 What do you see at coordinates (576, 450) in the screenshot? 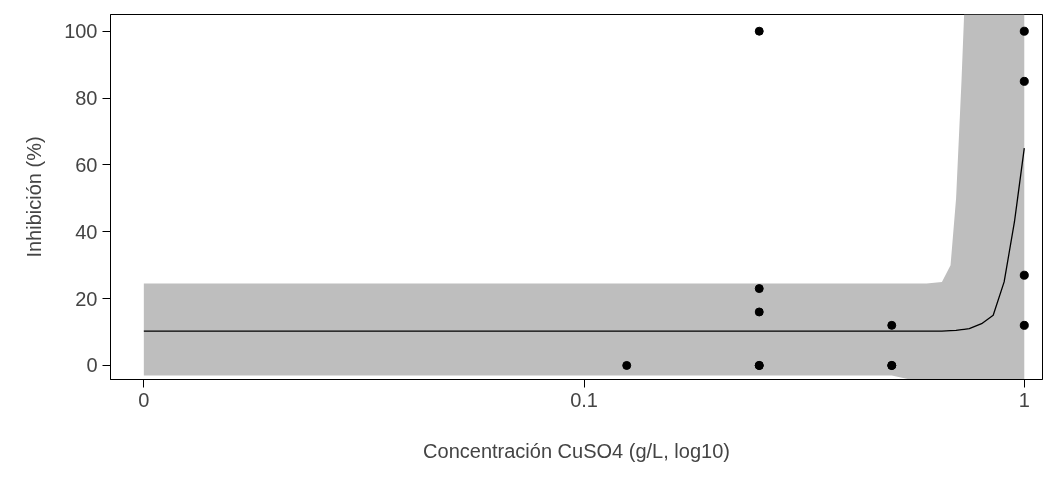
I see `x-axis-title: Concentración CuSO4 (g/L, log10)` at bounding box center [576, 450].